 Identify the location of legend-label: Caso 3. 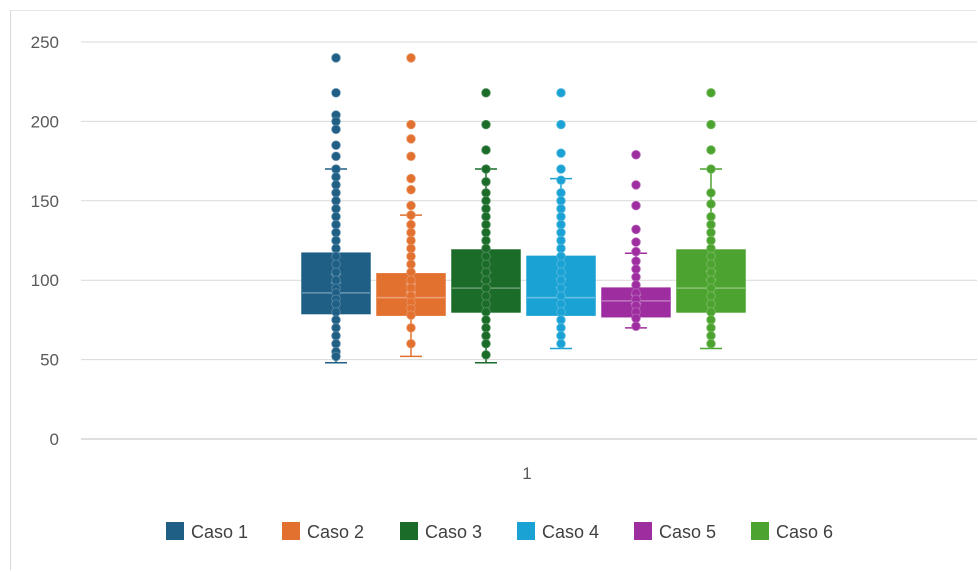
(453, 532).